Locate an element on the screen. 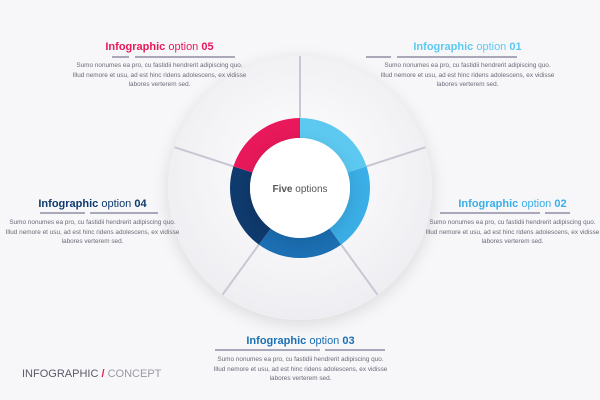 The width and height of the screenshot is (600, 400). center-label: Five options is located at coordinates (299, 189).